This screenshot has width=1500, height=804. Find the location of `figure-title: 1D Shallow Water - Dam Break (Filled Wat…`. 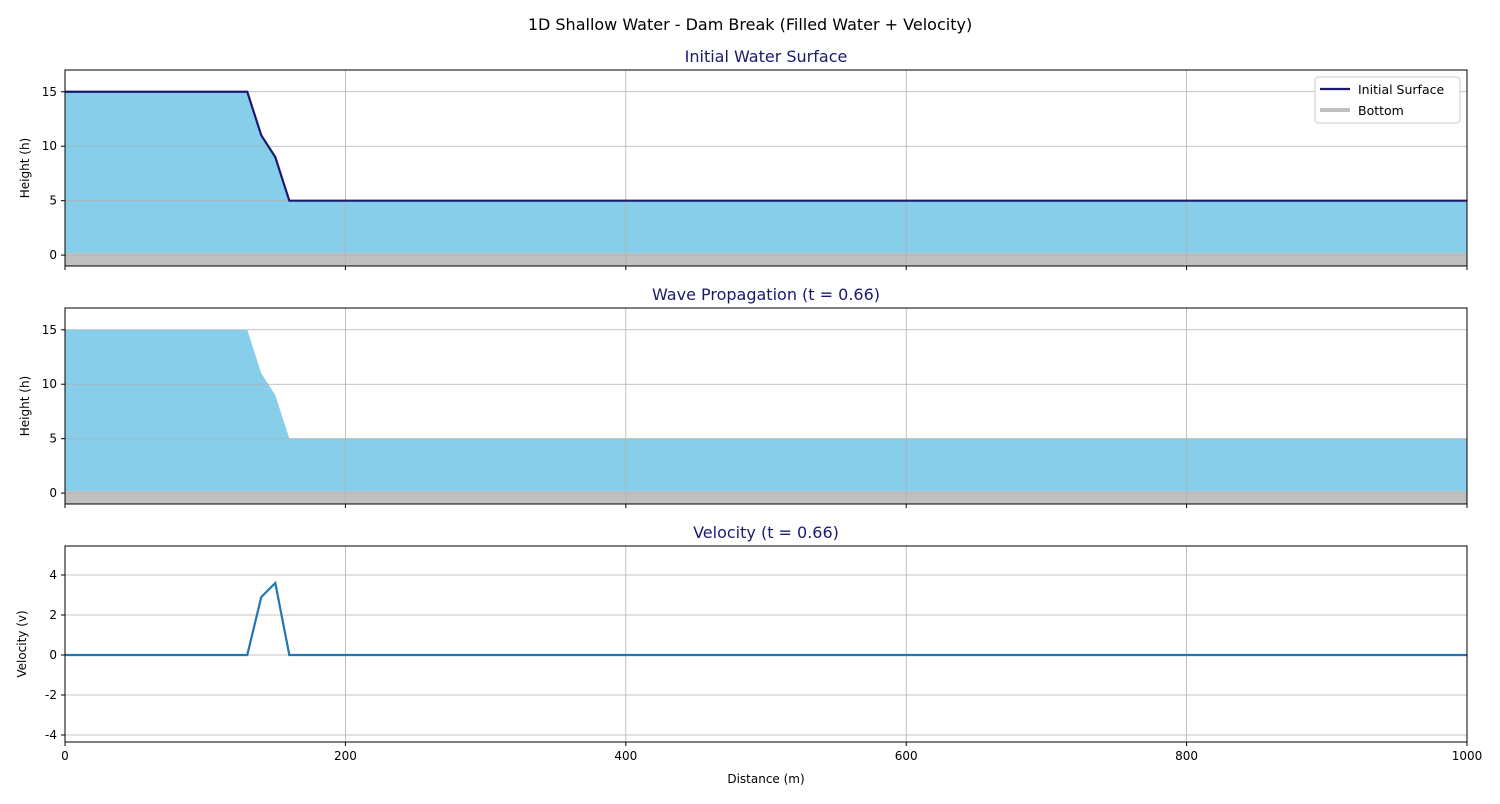

figure-title: 1D Shallow Water - Dam Break (Filled Wat… is located at coordinates (750, 24).